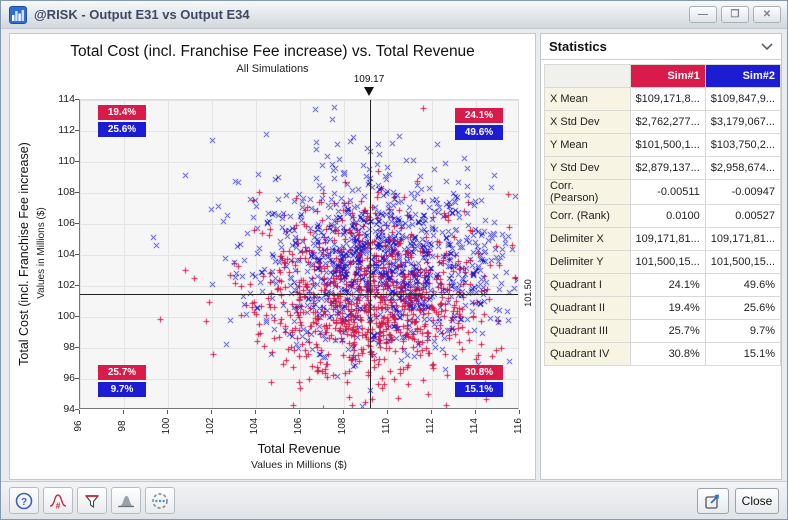 The width and height of the screenshot is (788, 520). I want to click on y-tick-label: 100, so click(66, 316).